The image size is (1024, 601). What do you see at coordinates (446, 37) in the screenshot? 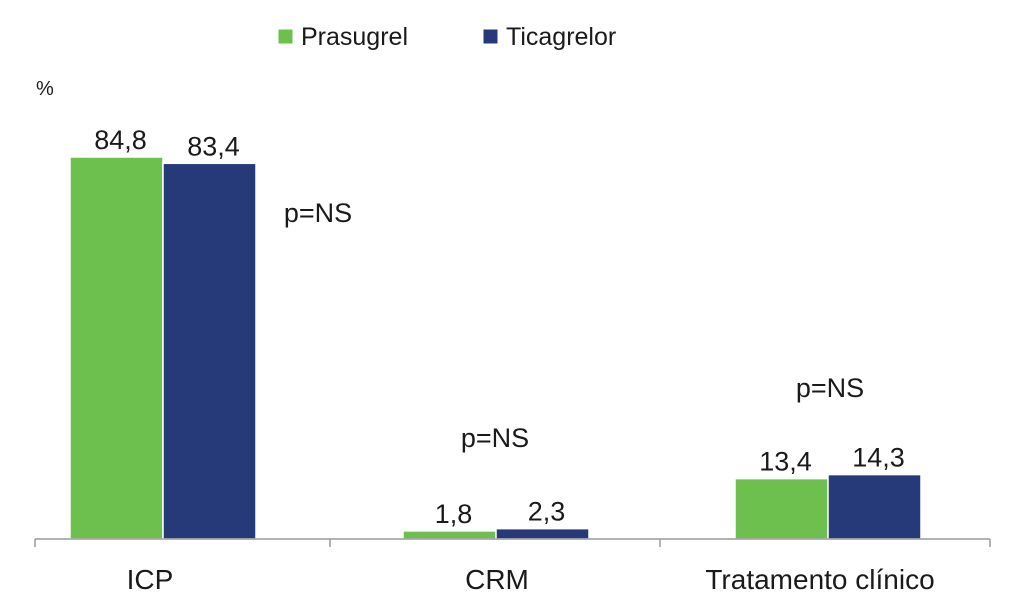
I see `legend: Prasugrel Ticagrelor` at bounding box center [446, 37].